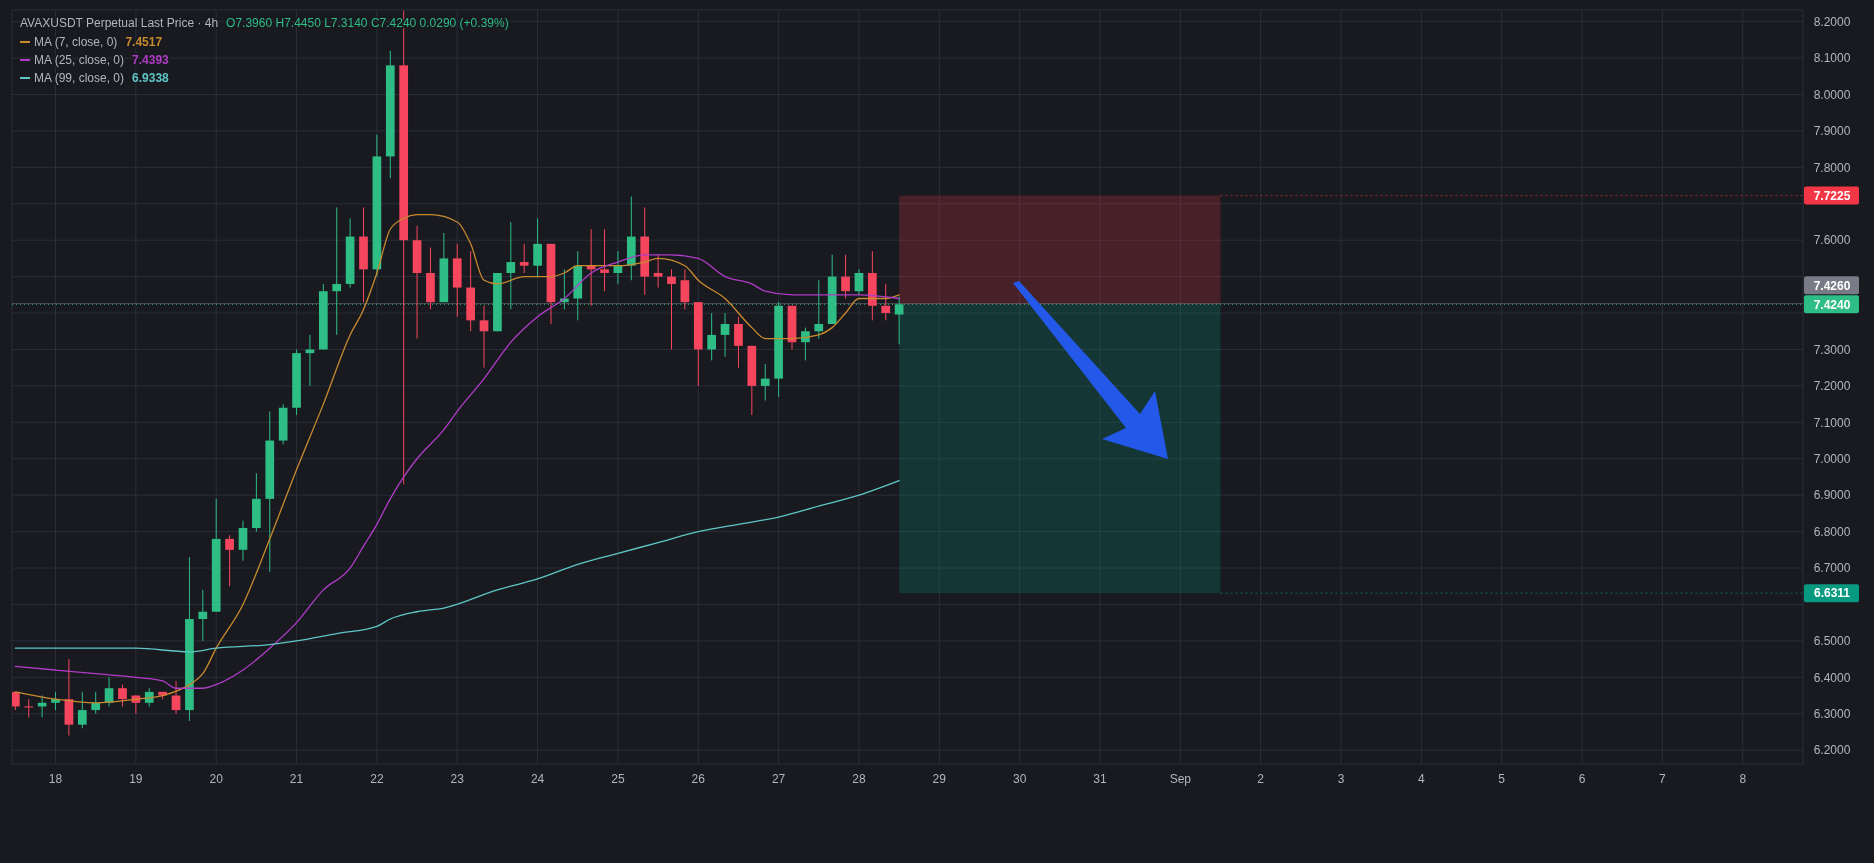 The width and height of the screenshot is (1874, 863). I want to click on y-tick-label: 7.6000, so click(1832, 240).